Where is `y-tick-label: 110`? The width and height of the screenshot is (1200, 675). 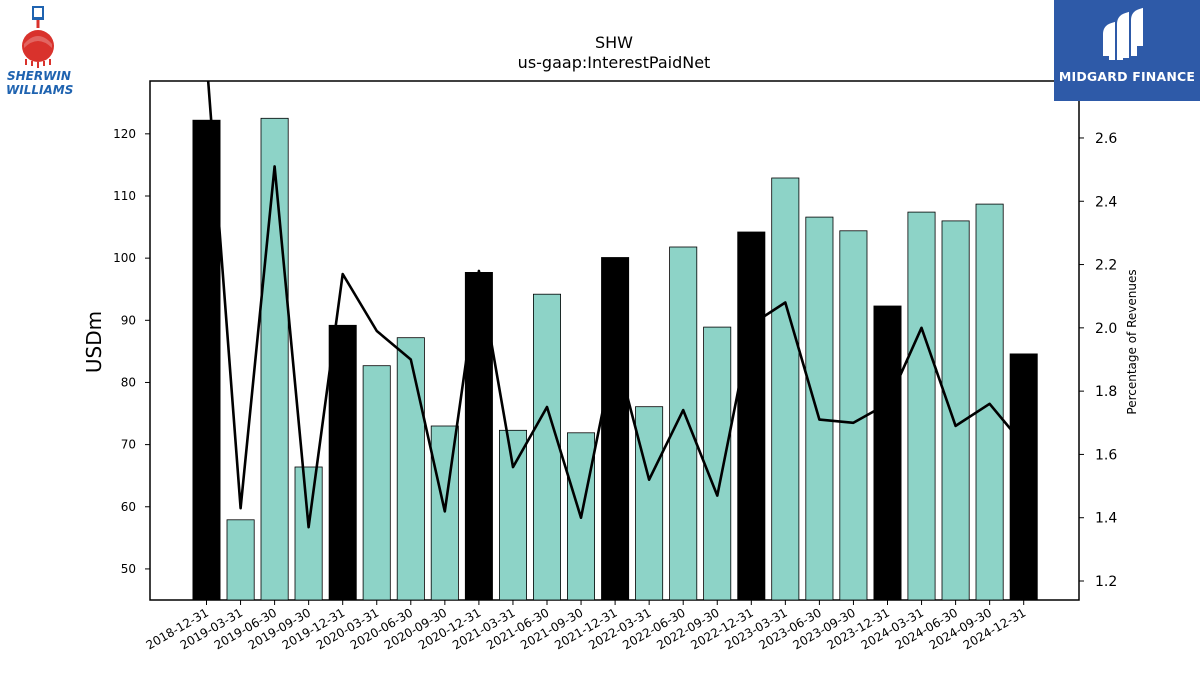
y-tick-label: 110 is located at coordinates (124, 196).